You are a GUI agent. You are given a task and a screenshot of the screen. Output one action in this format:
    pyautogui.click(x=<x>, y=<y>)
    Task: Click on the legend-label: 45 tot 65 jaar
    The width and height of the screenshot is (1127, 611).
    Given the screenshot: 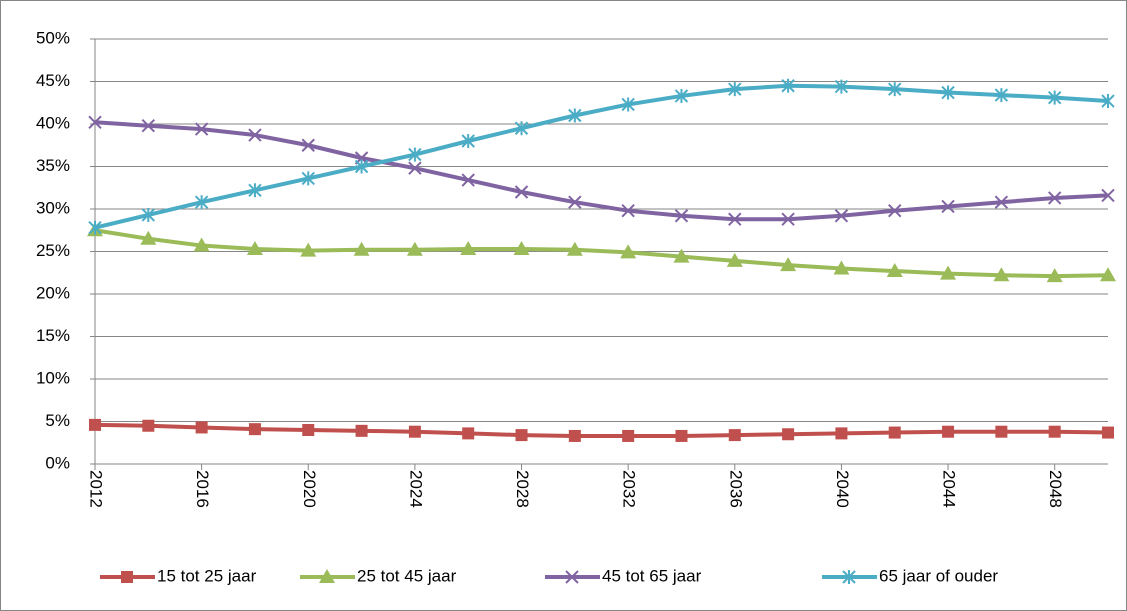 What is the action you would take?
    pyautogui.click(x=652, y=575)
    